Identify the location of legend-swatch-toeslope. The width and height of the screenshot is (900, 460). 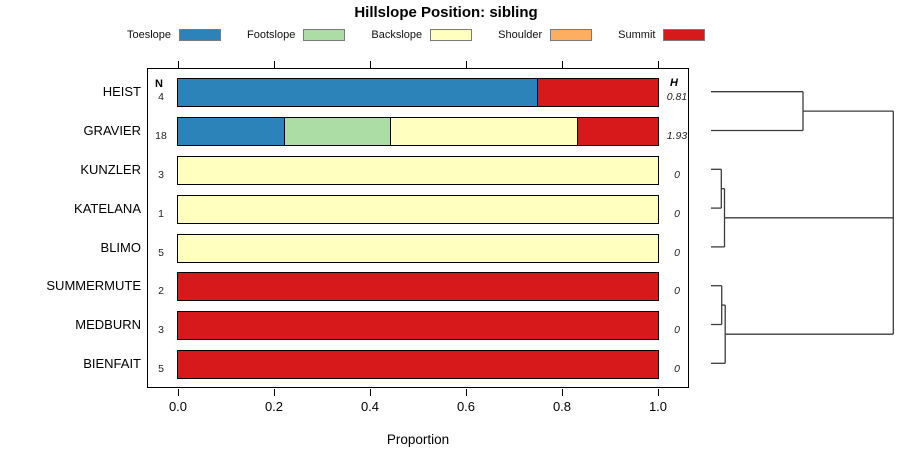
(200, 34).